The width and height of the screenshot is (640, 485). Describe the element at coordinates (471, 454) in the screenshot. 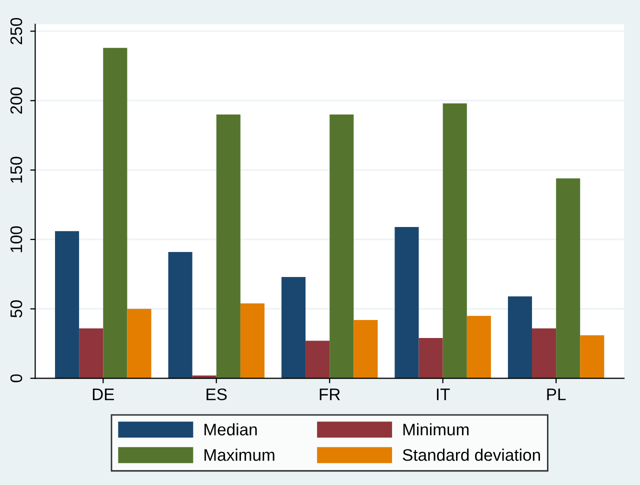

I see `legend-label: Standard deviation` at that location.